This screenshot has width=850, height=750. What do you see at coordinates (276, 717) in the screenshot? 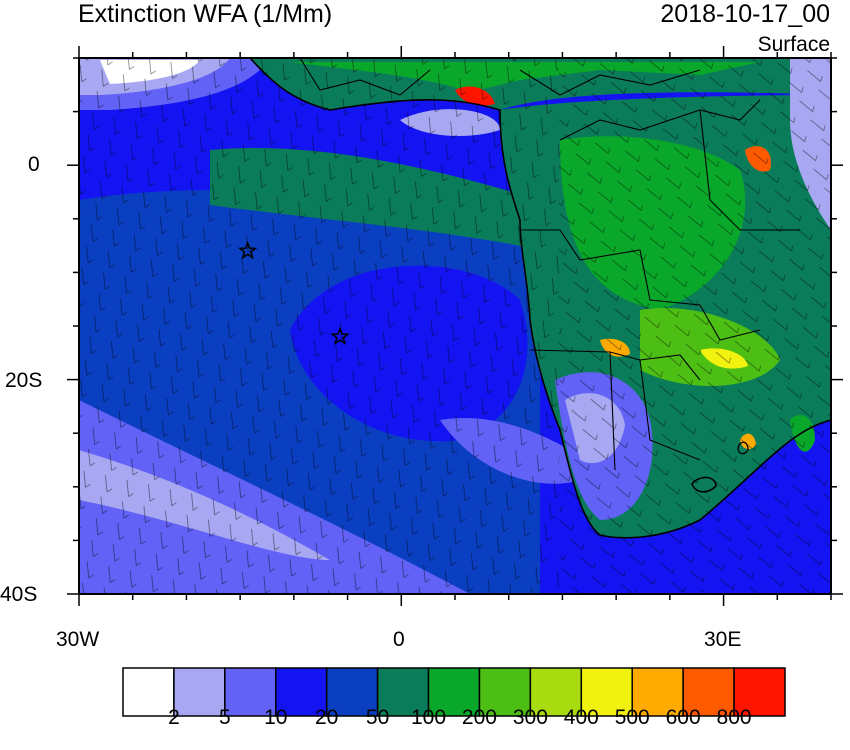
I see `colorbar-label: 10` at bounding box center [276, 717].